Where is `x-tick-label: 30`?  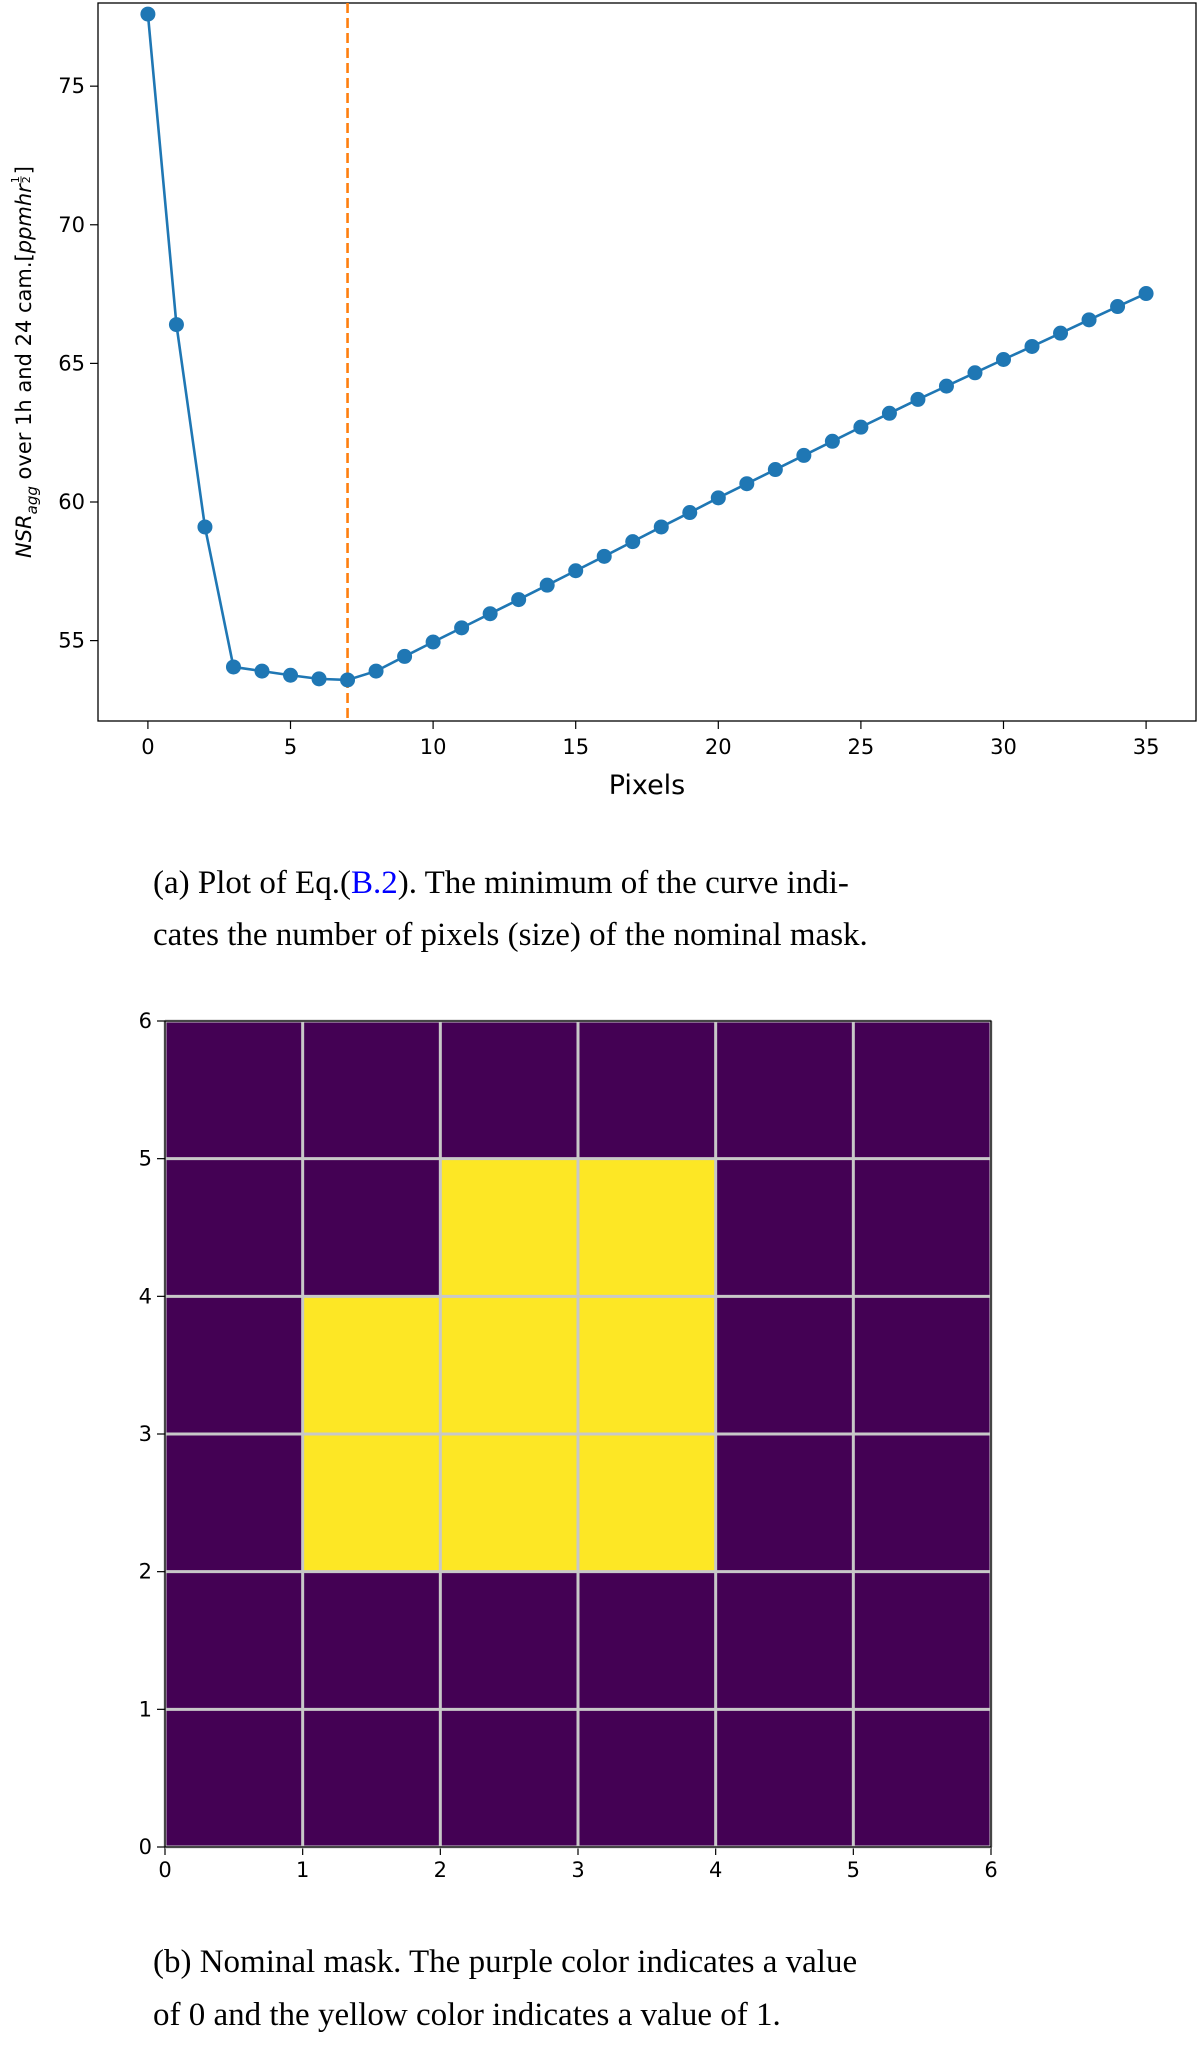
x-tick-label: 30 is located at coordinates (1003, 747).